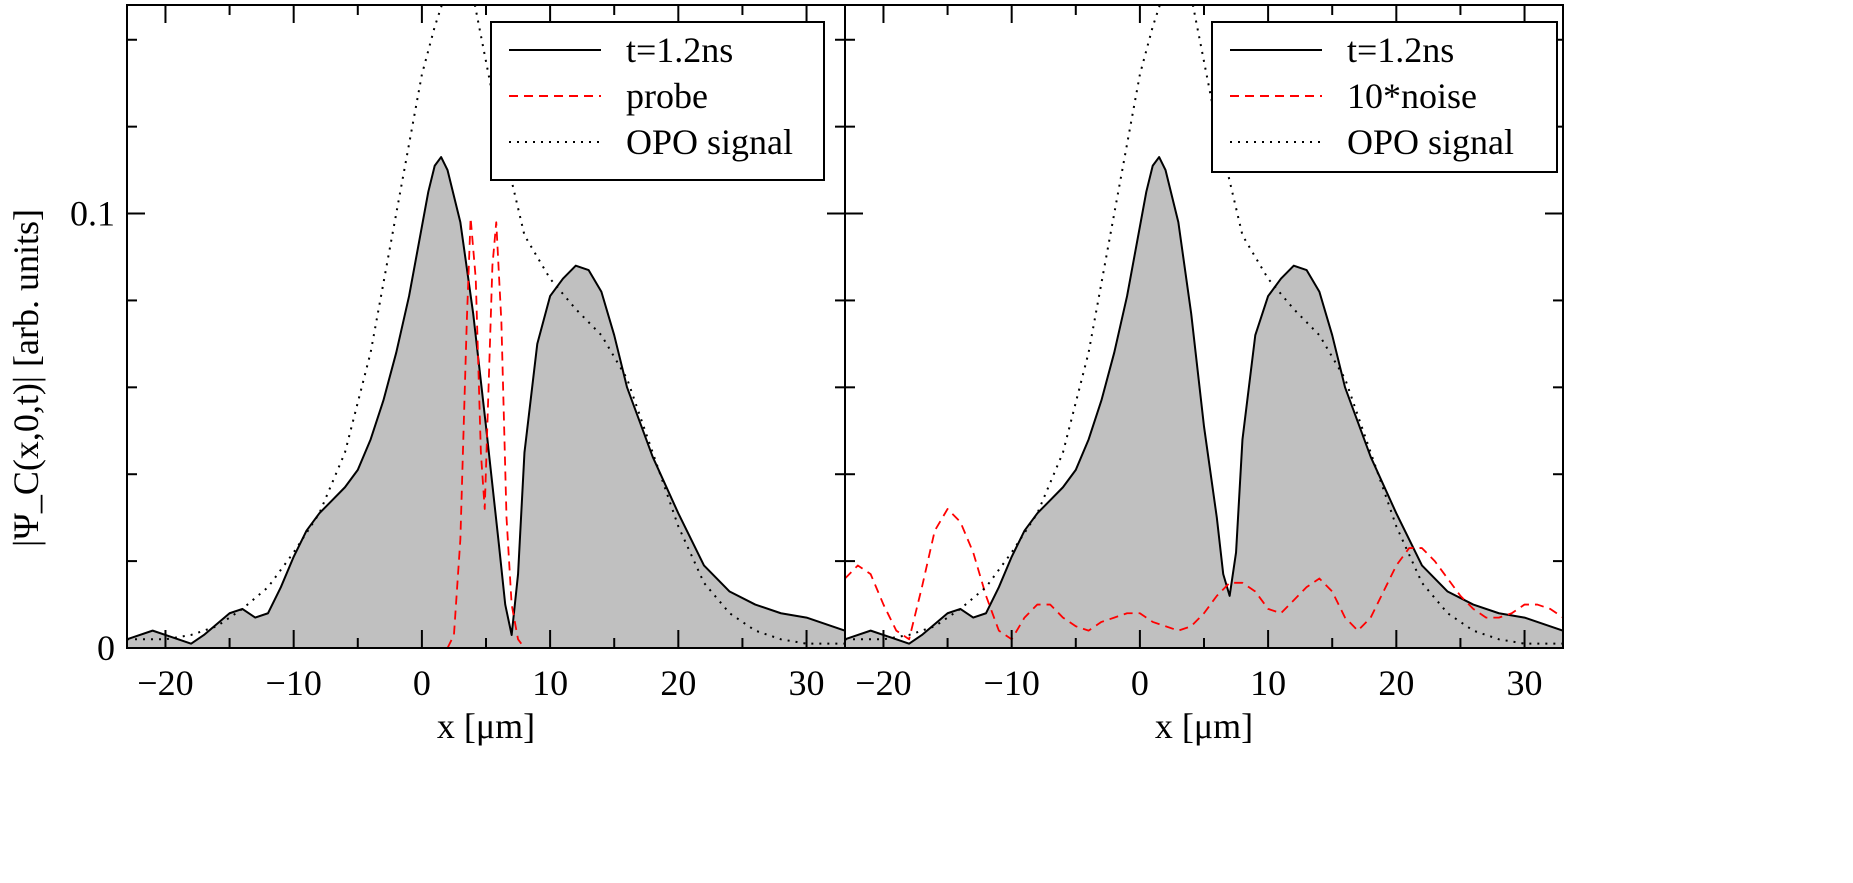 The width and height of the screenshot is (1853, 883). I want to click on legend: t=1.2ns probe OPO signal, so click(657, 101).